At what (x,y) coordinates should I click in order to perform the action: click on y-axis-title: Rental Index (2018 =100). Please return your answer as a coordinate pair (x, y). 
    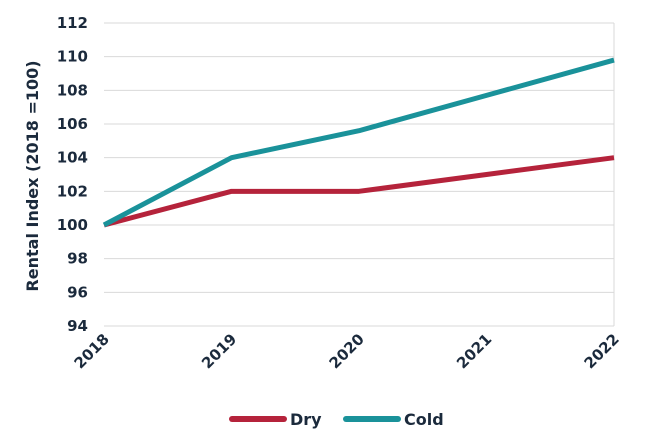
    Looking at the image, I should click on (32, 175).